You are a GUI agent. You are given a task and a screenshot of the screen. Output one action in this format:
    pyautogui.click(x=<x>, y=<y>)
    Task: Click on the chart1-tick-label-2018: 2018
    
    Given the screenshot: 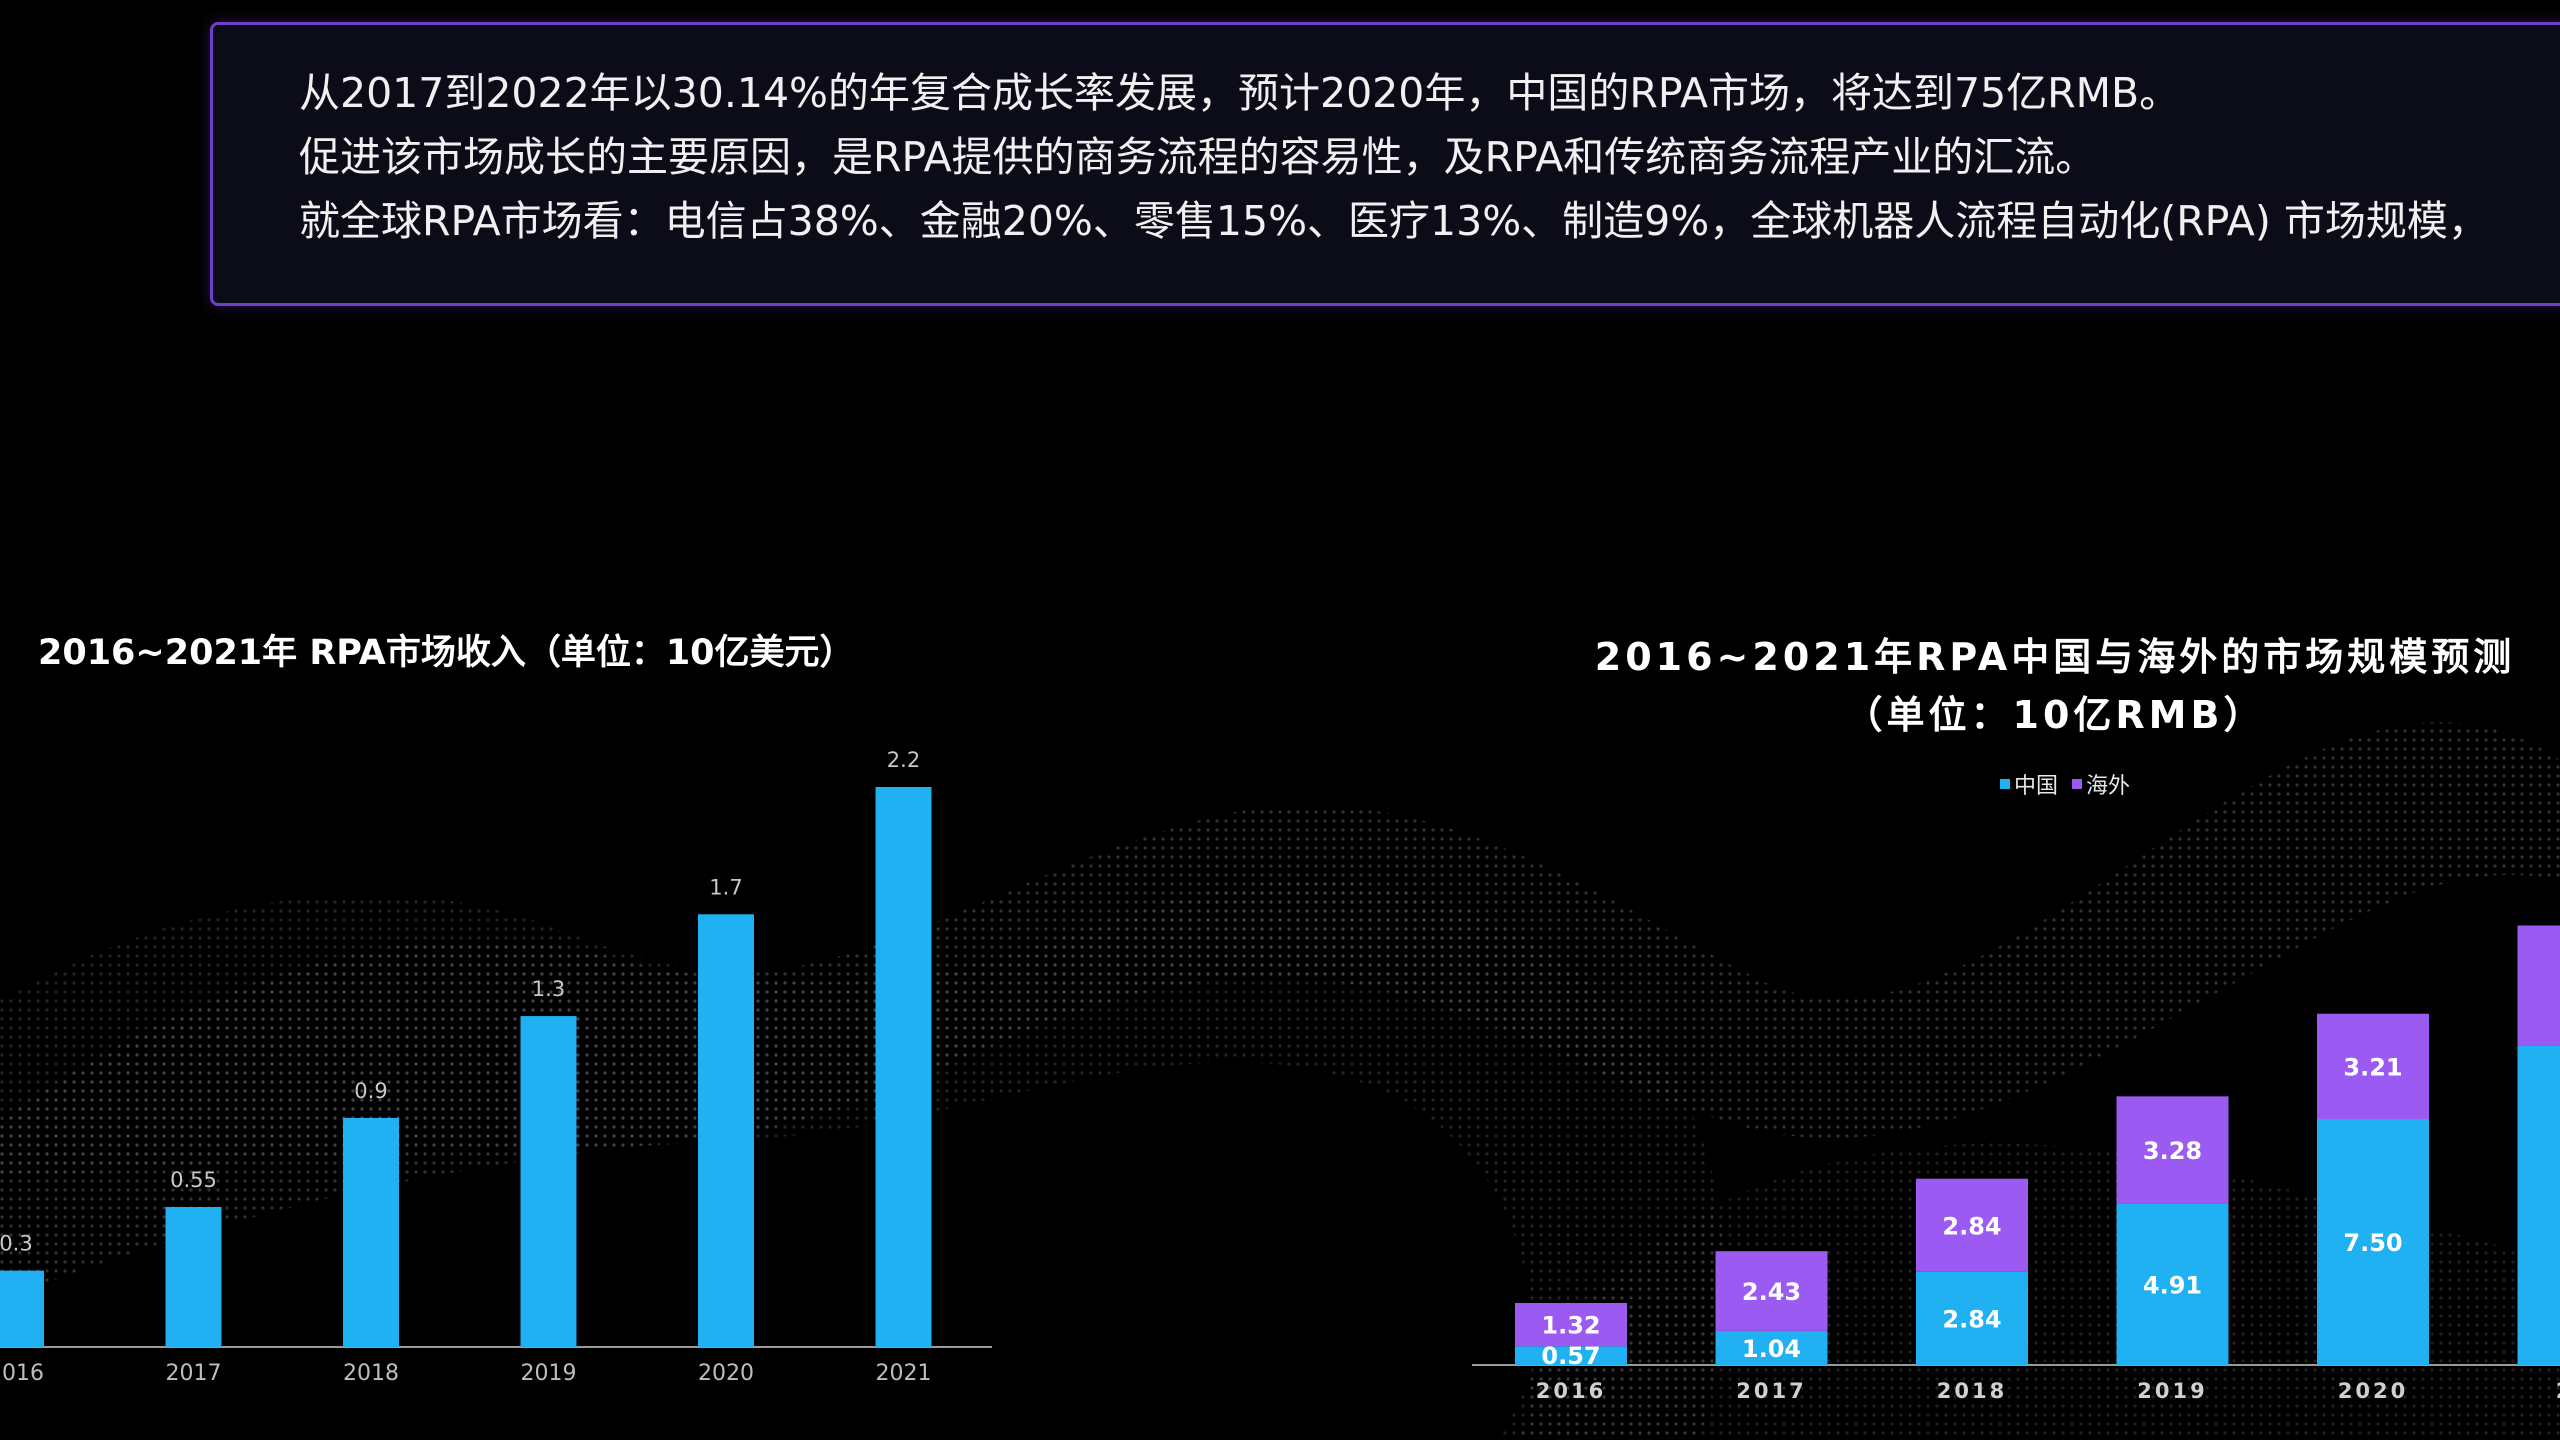 What is the action you would take?
    pyautogui.click(x=371, y=1373)
    